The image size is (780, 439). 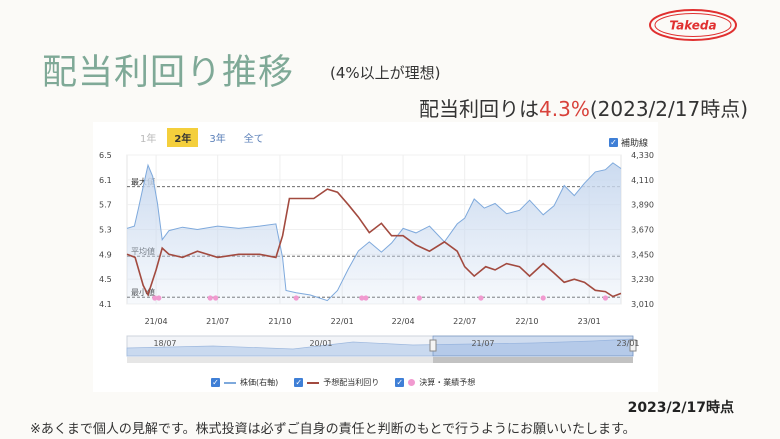 I want to click on yield-value: 4.3%, so click(x=564, y=109).